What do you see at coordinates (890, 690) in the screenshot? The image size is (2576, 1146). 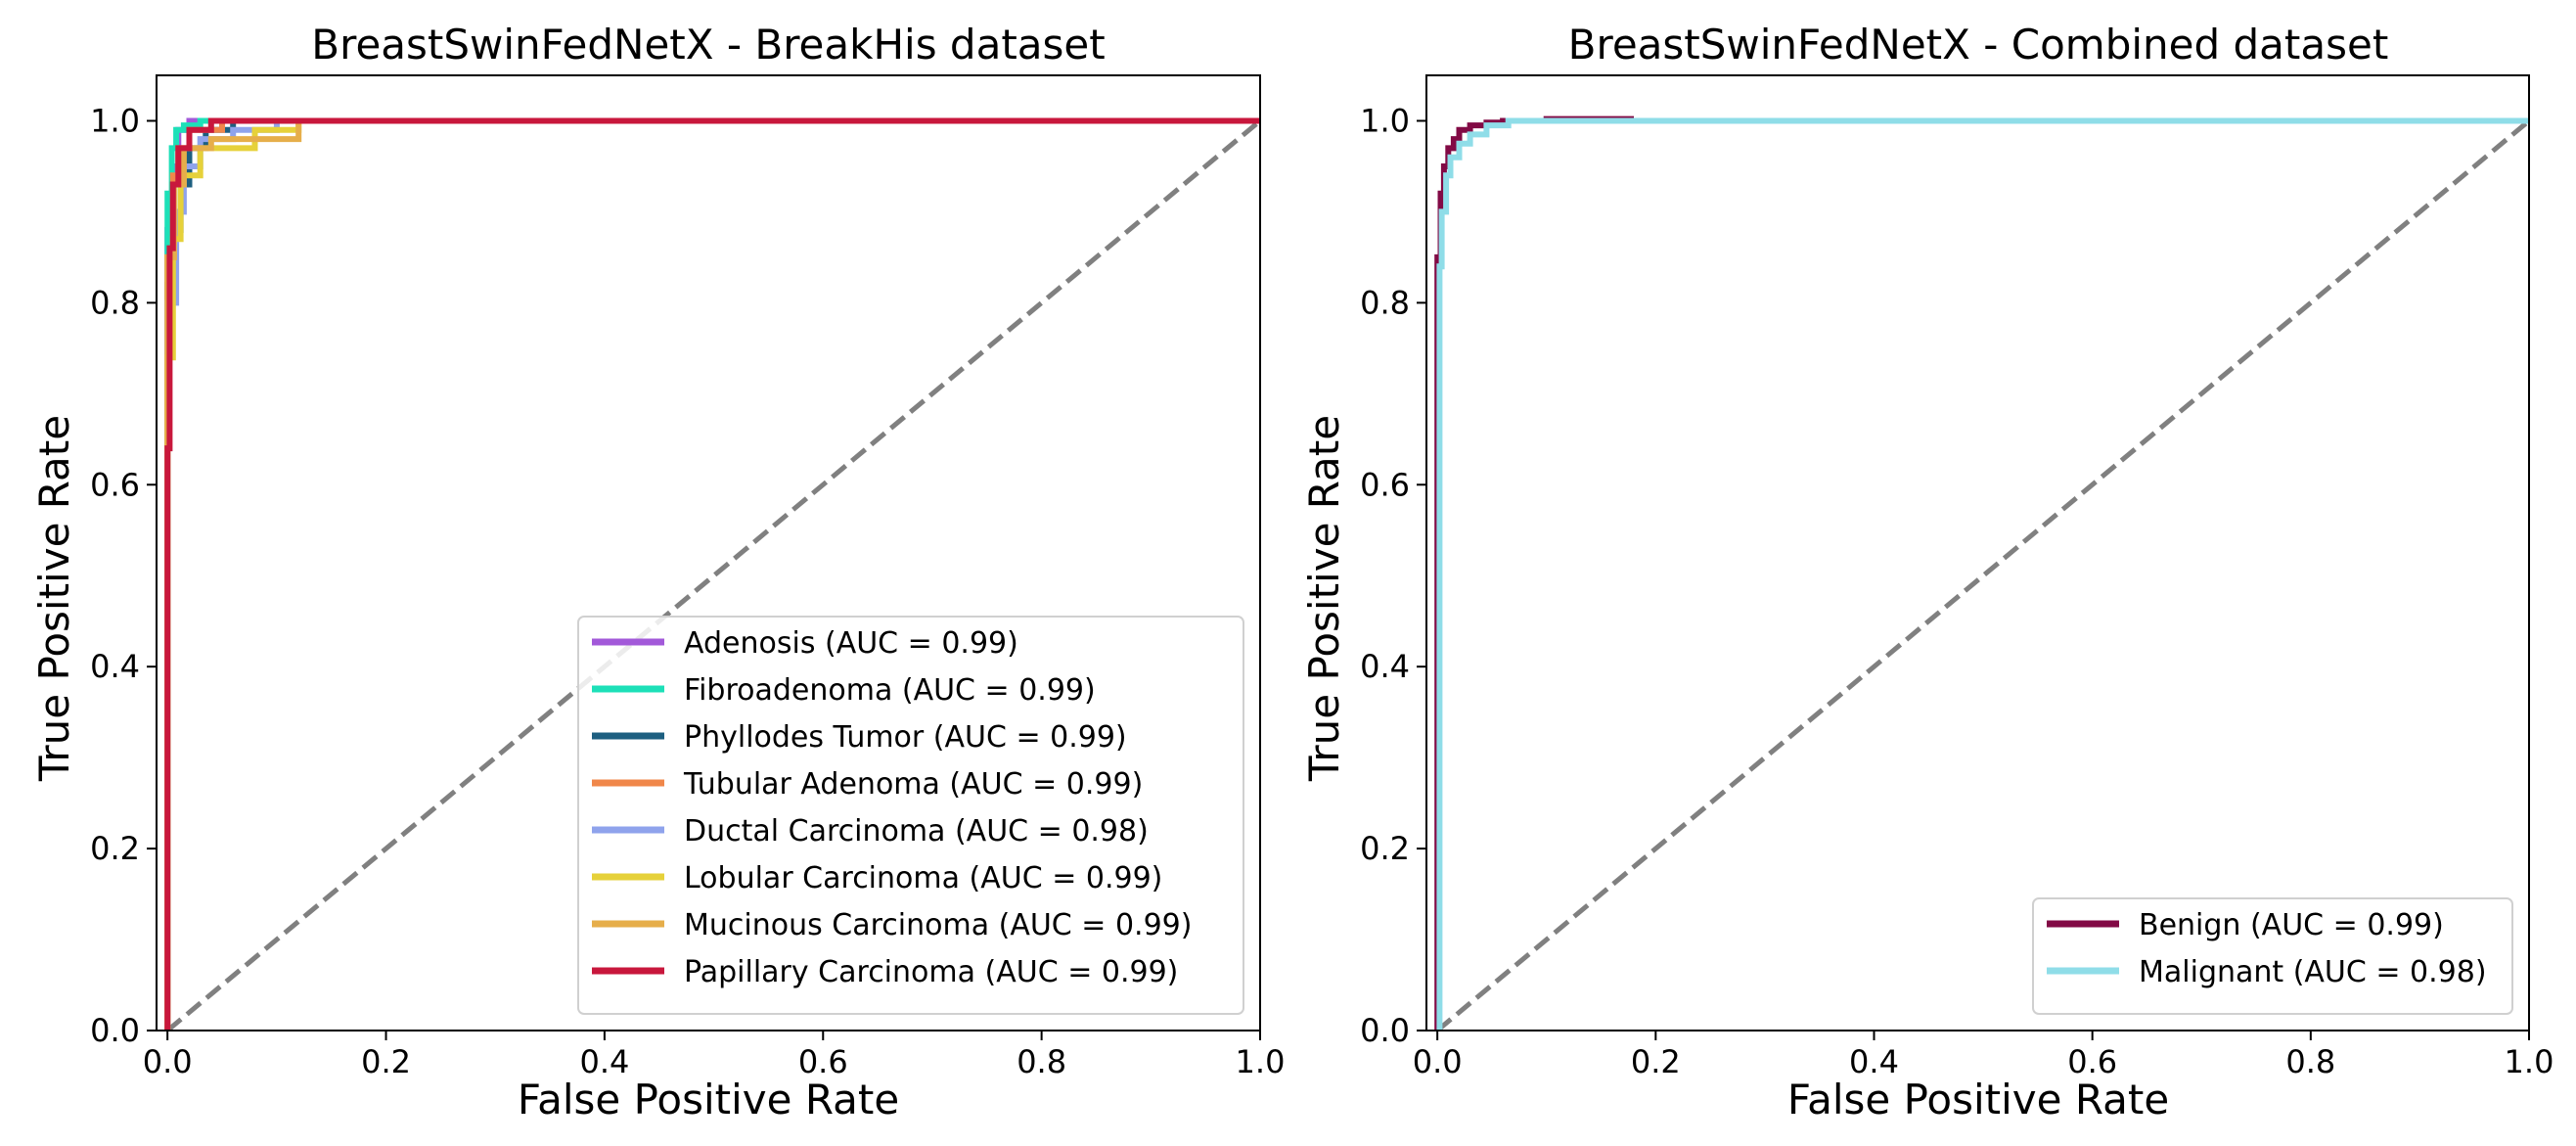 I see `legend-label: Fibroadenoma (AUC = 0.99)` at bounding box center [890, 690].